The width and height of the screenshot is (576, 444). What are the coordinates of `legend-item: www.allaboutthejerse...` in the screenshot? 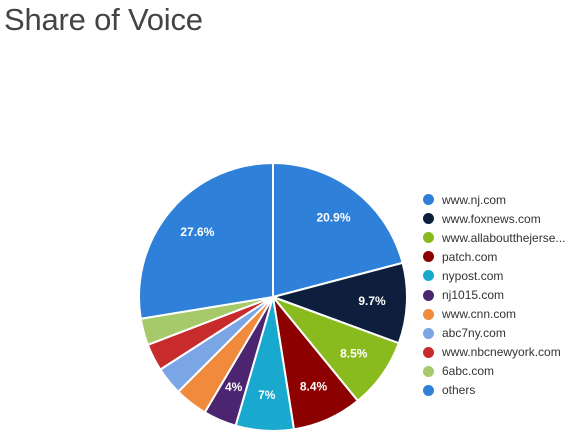 It's located at (498, 237).